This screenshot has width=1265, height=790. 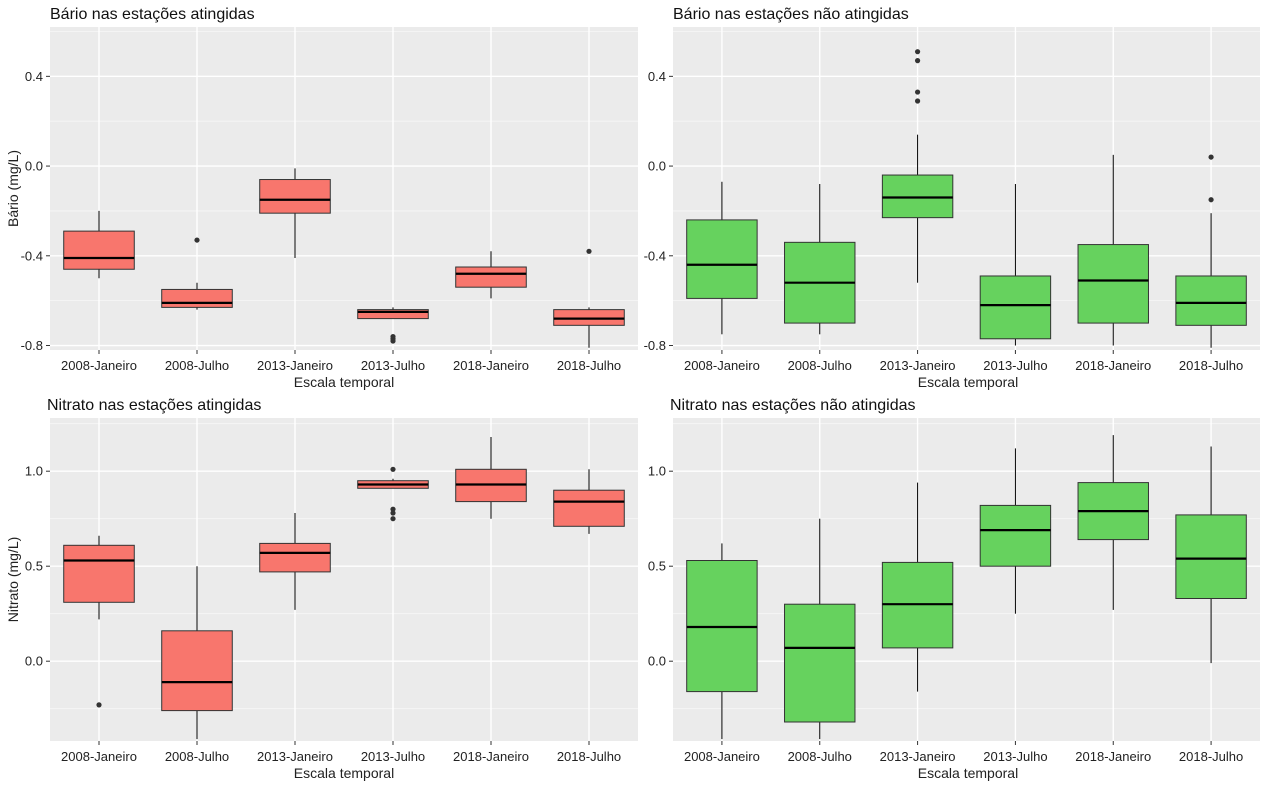 What do you see at coordinates (32, 255) in the screenshot?
I see `y-tick-label: -0.4` at bounding box center [32, 255].